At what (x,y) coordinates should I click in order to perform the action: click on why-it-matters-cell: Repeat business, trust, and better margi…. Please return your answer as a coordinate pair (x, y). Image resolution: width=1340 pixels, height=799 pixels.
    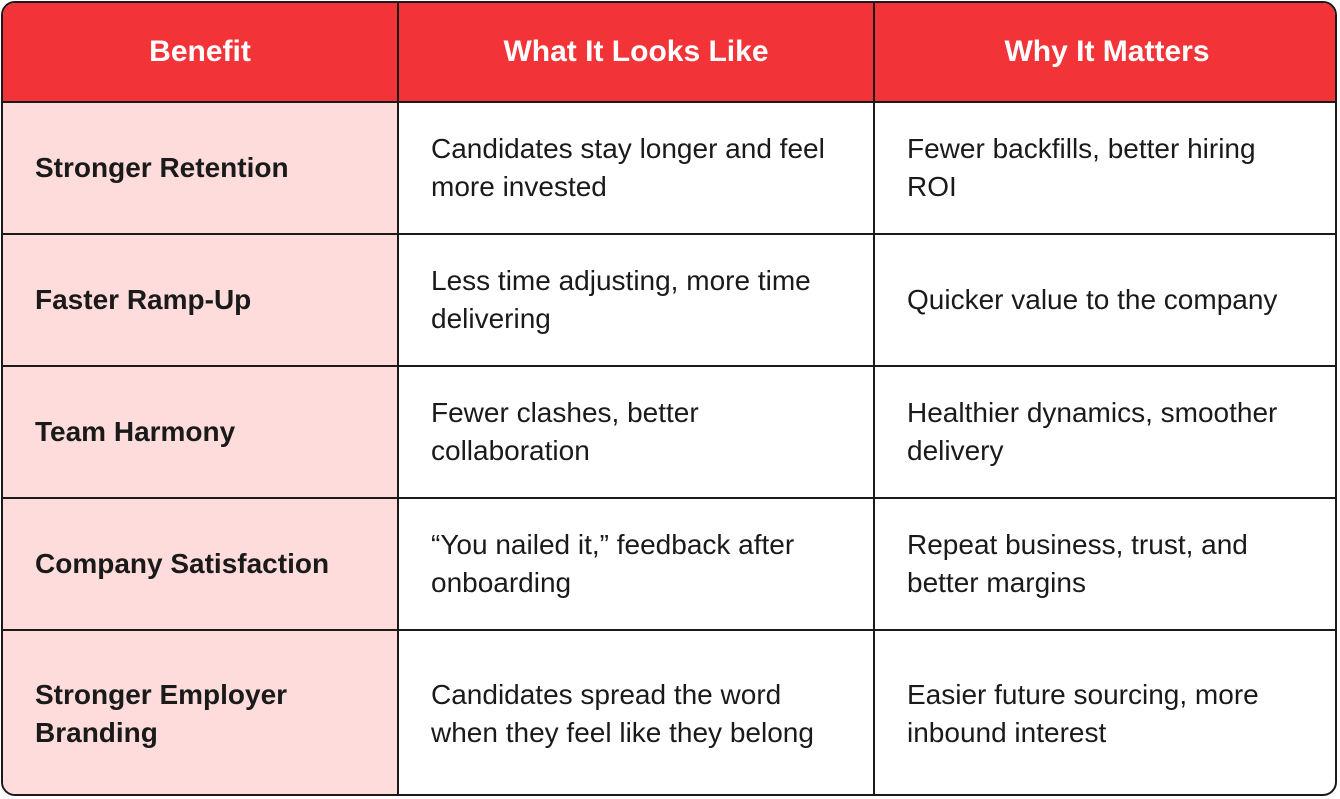
    Looking at the image, I should click on (1104, 564).